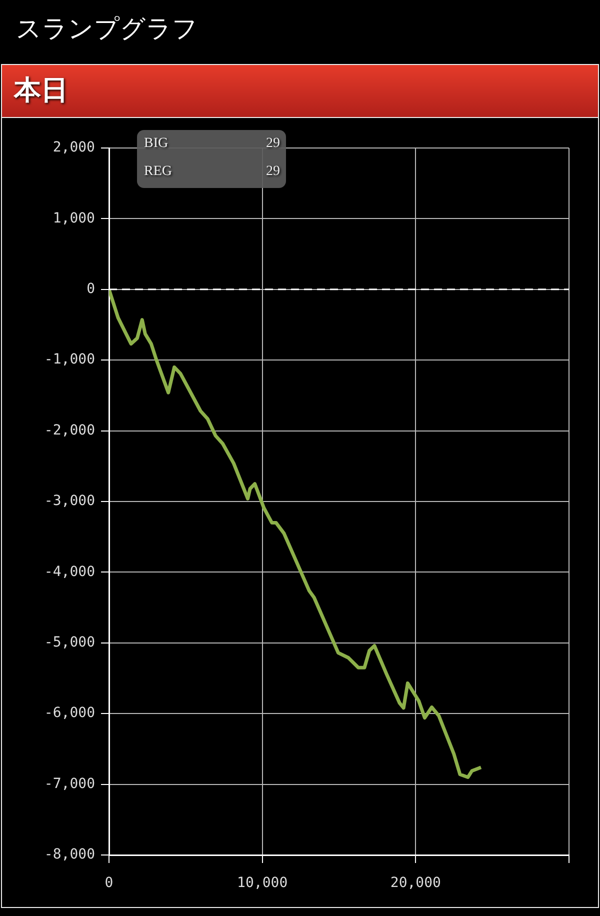 Image resolution: width=600 pixels, height=916 pixels. Describe the element at coordinates (90, 289) in the screenshot. I see `y-tick-label: 0` at that location.